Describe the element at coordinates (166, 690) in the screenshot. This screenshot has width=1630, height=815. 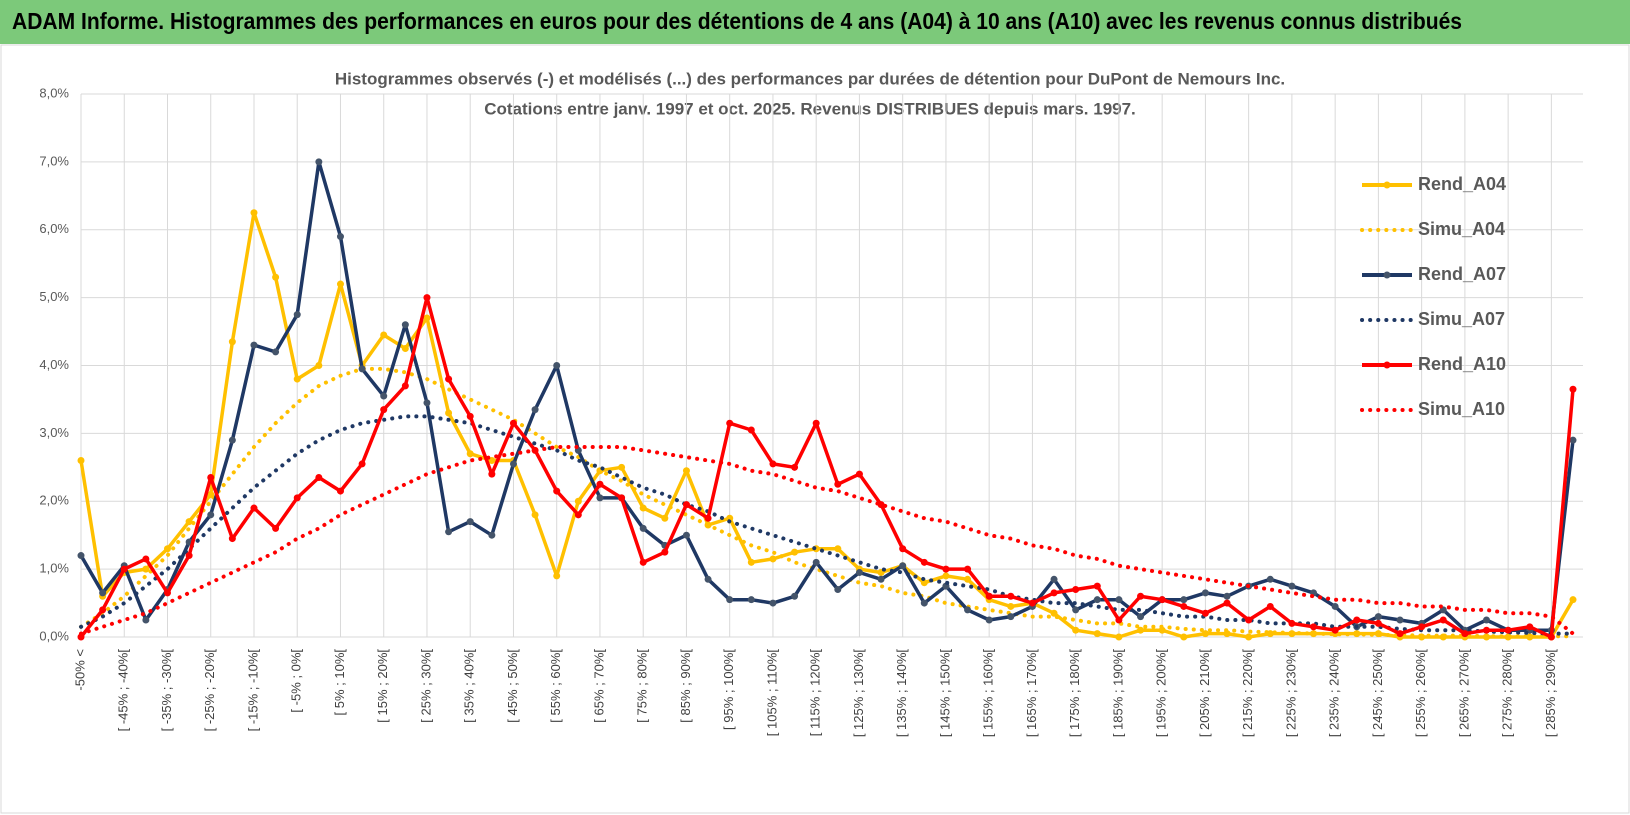
I see `x-tick-label: [ -35% ; -30%[` at that location.